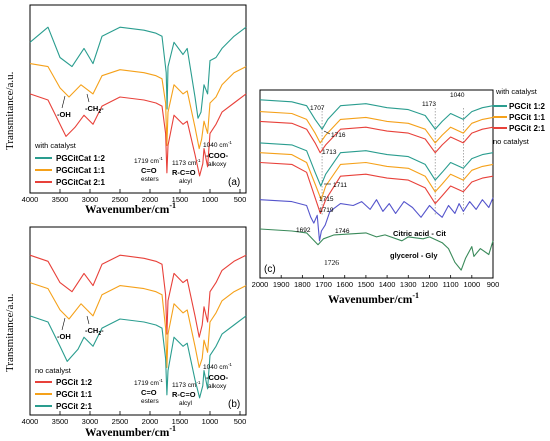  I want to click on panel-a-series, so click(138, 101).